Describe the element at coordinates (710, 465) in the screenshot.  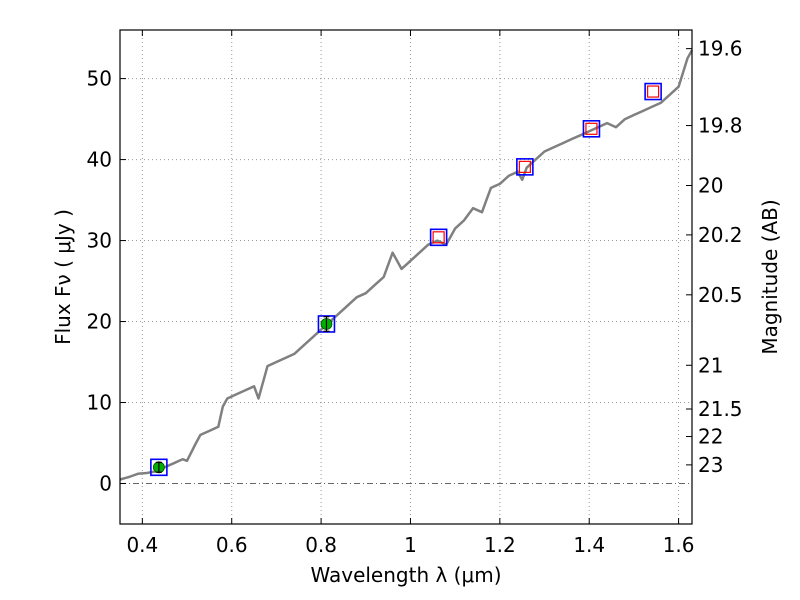
I see `magnitude-tick-label: 23` at that location.